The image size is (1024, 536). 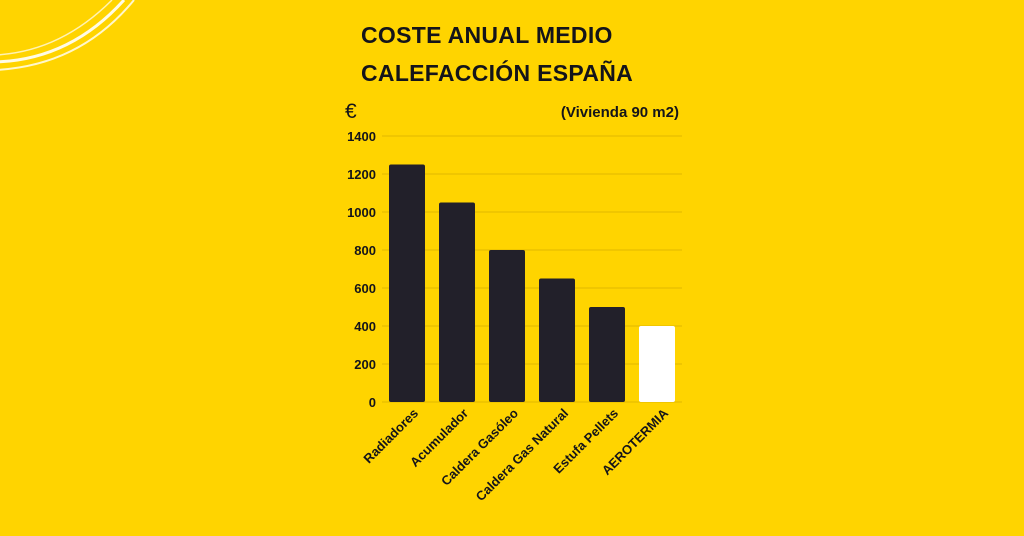 What do you see at coordinates (619, 112) in the screenshot?
I see `chart-subtitle: (Vivienda 90 m2)` at bounding box center [619, 112].